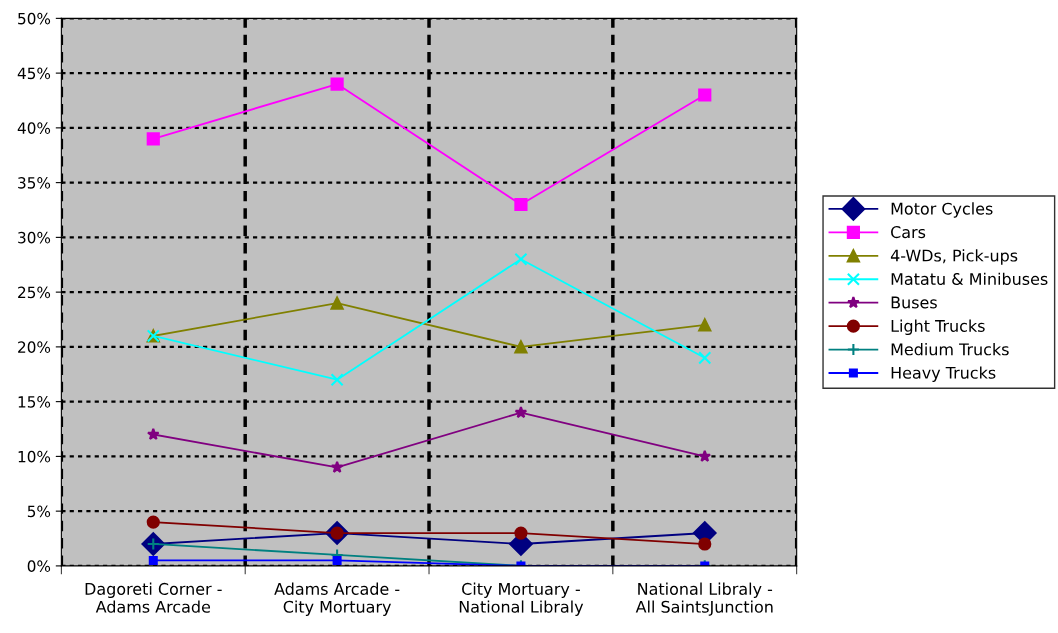 The height and width of the screenshot is (633, 1058). Describe the element at coordinates (950, 349) in the screenshot. I see `legend-label: Medium Trucks` at that location.